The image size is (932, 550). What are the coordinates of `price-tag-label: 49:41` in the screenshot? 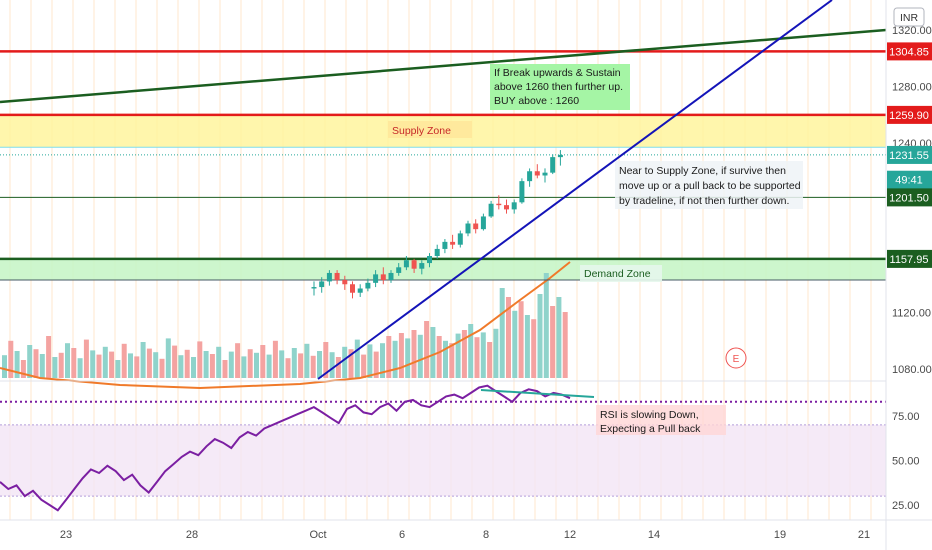 It's located at (909, 181).